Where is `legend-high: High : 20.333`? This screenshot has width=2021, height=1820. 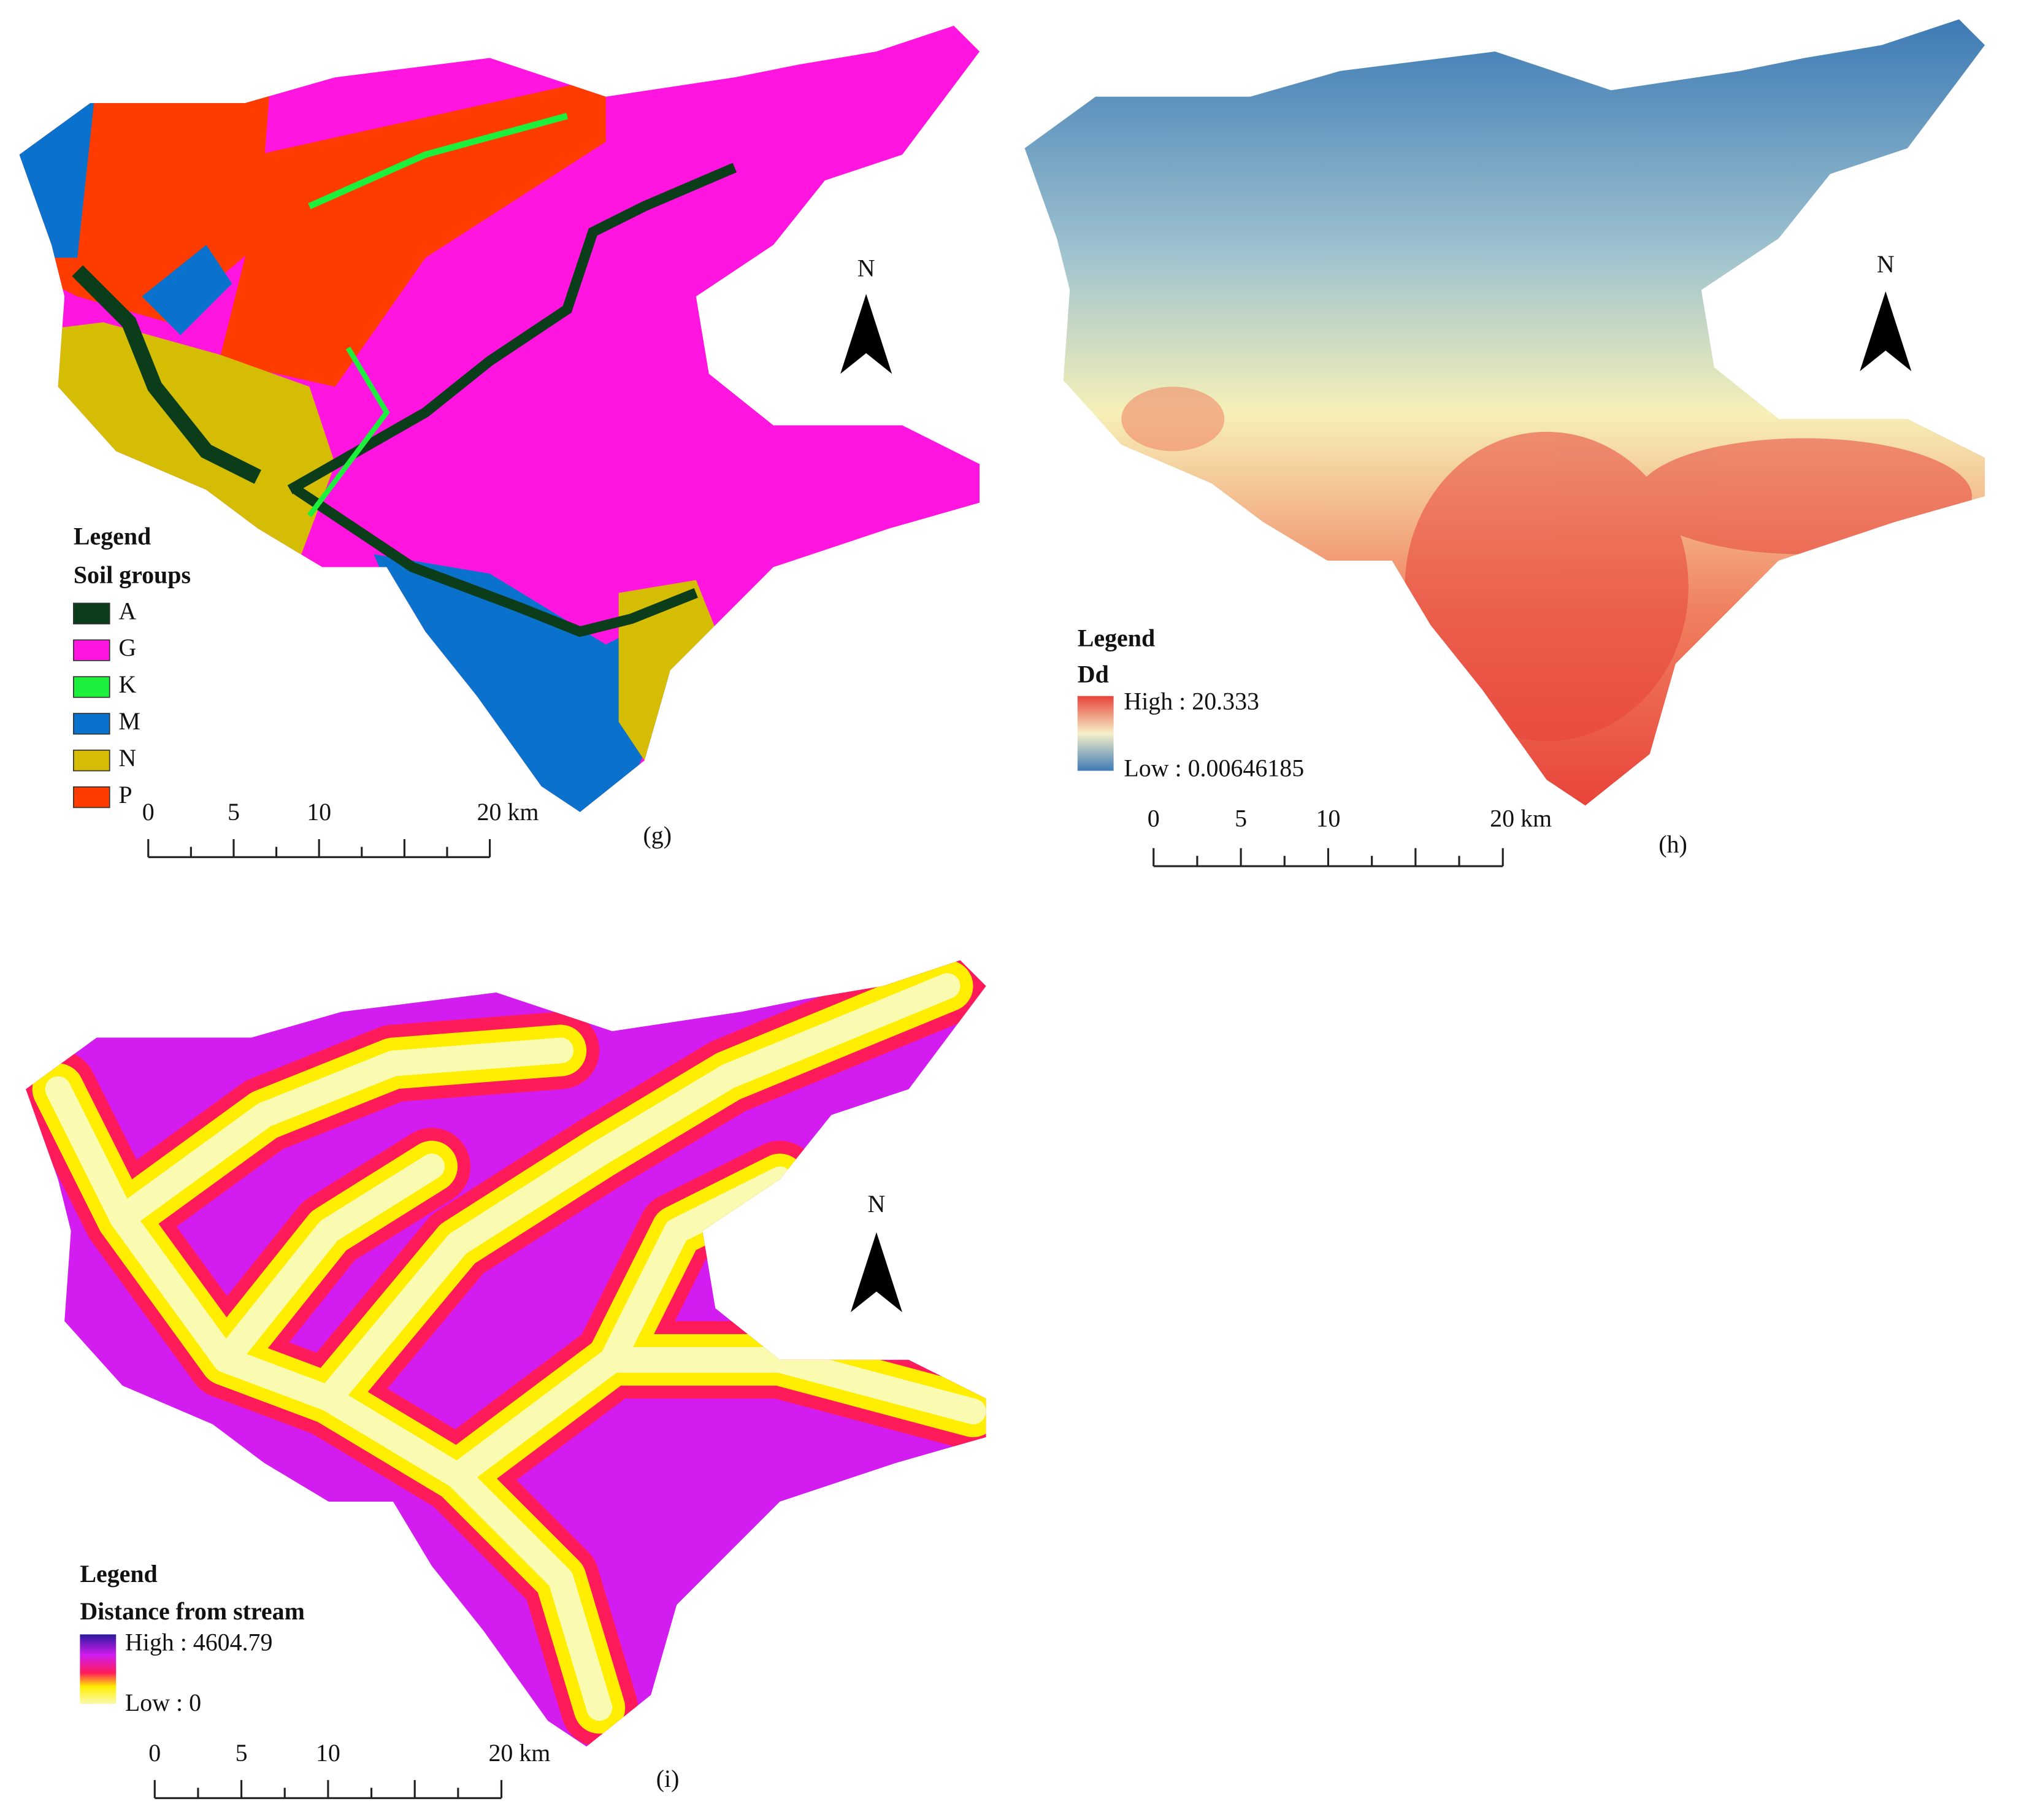 legend-high: High : 20.333 is located at coordinates (1191, 701).